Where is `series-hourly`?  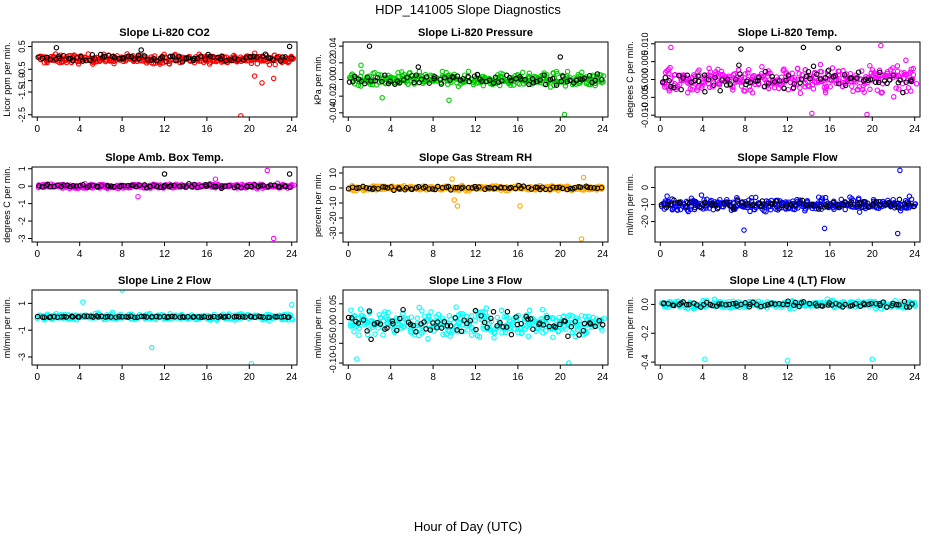
series-hourly is located at coordinates (787, 70).